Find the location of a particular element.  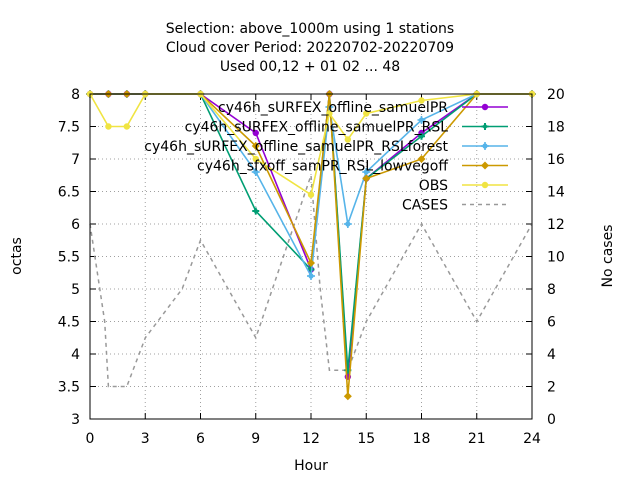

legend-label: cy46h_sURFEX_offline_samuelPR_RSLforest is located at coordinates (296, 147).